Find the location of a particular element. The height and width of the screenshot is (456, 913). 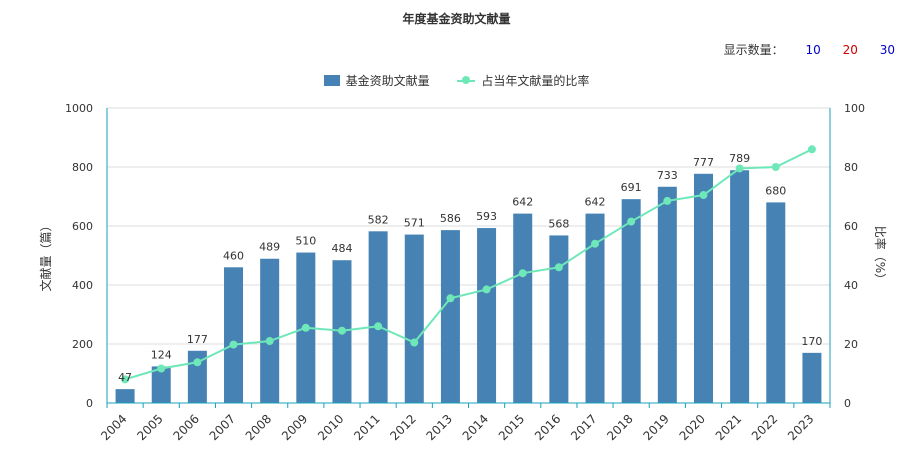

x-tick-label: 2018 is located at coordinates (619, 427).